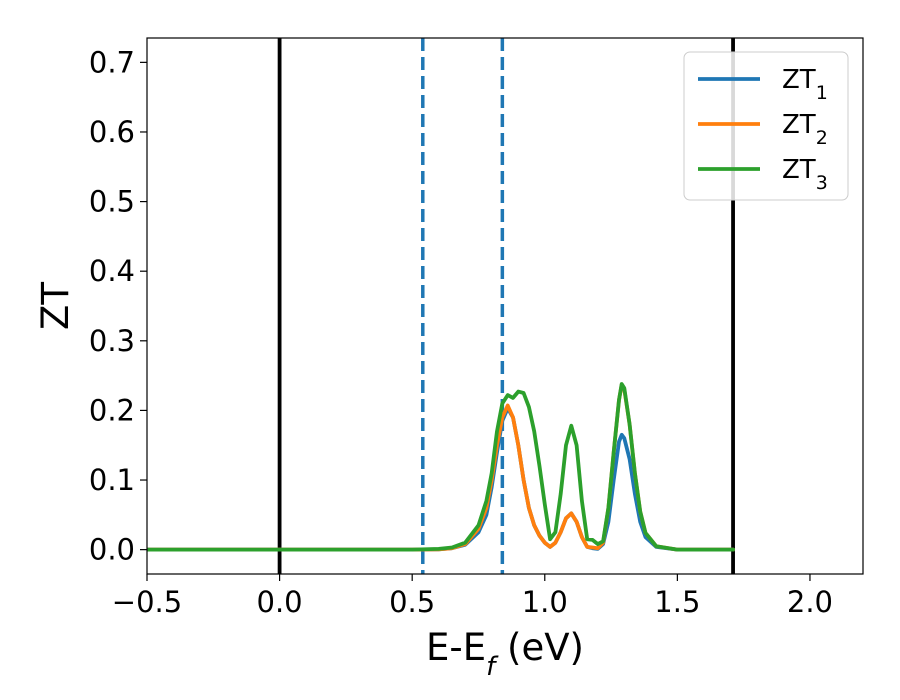 The width and height of the screenshot is (900, 700). What do you see at coordinates (112, 62) in the screenshot?
I see `y-tick-label: 0.7` at bounding box center [112, 62].